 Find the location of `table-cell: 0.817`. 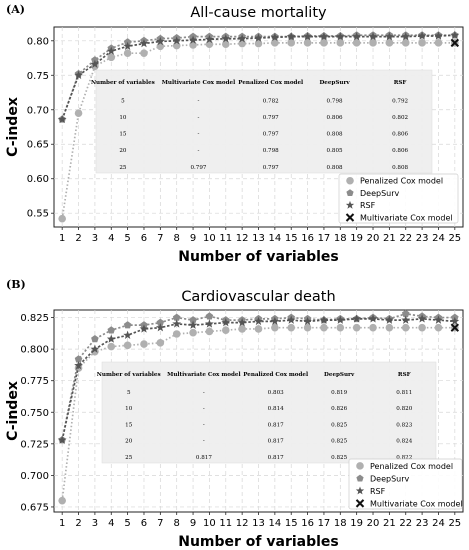

table-cell: 0.817 is located at coordinates (276, 442).